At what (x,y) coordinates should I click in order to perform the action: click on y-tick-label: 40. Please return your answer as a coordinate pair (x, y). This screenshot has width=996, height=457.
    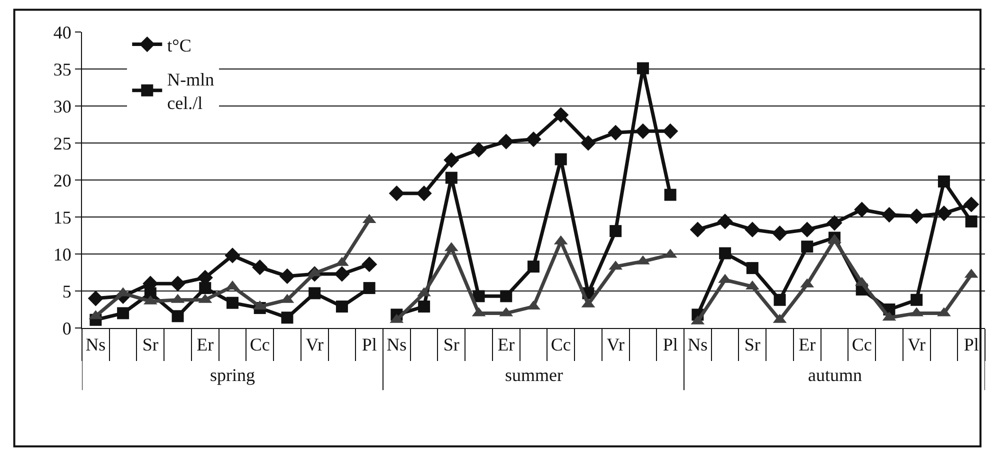
    Looking at the image, I should click on (62, 32).